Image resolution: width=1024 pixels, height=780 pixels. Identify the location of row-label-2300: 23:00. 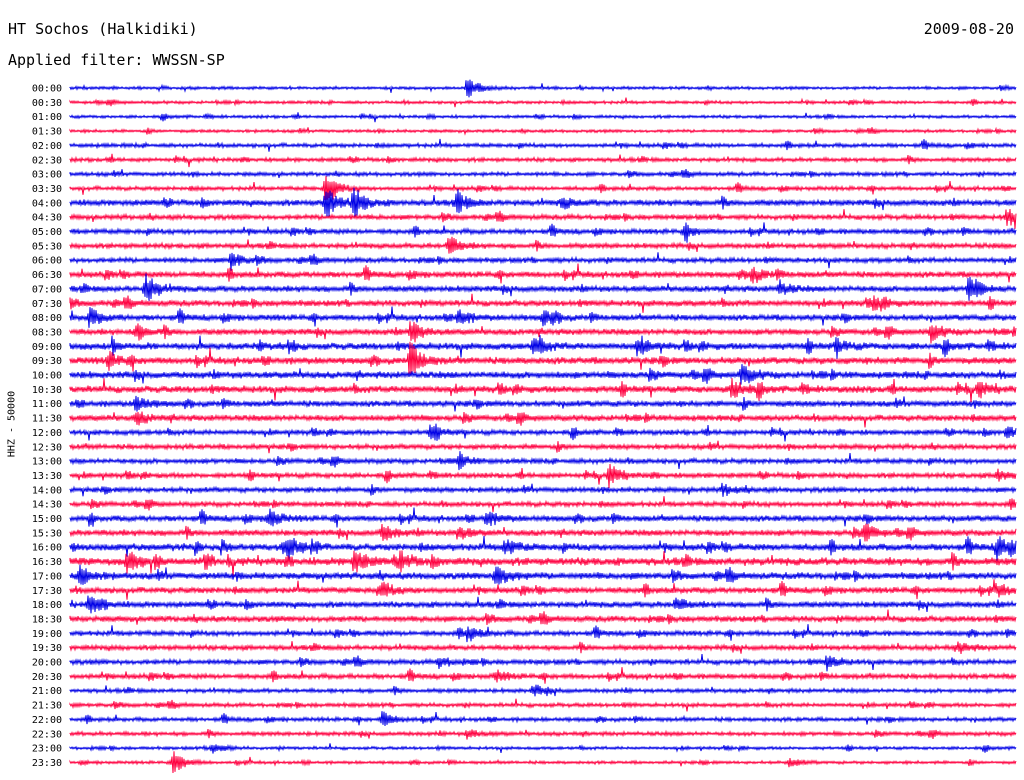
(47, 749).